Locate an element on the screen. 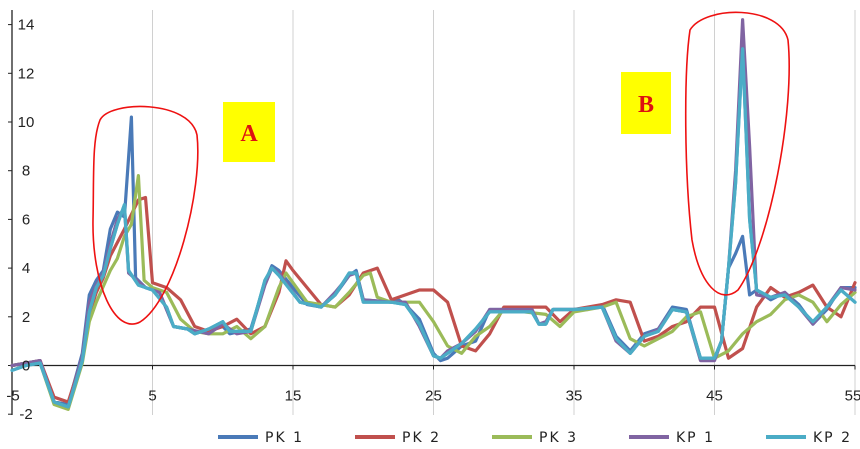 The height and width of the screenshot is (449, 860). y-tick-label-5: 8 is located at coordinates (26, 171).